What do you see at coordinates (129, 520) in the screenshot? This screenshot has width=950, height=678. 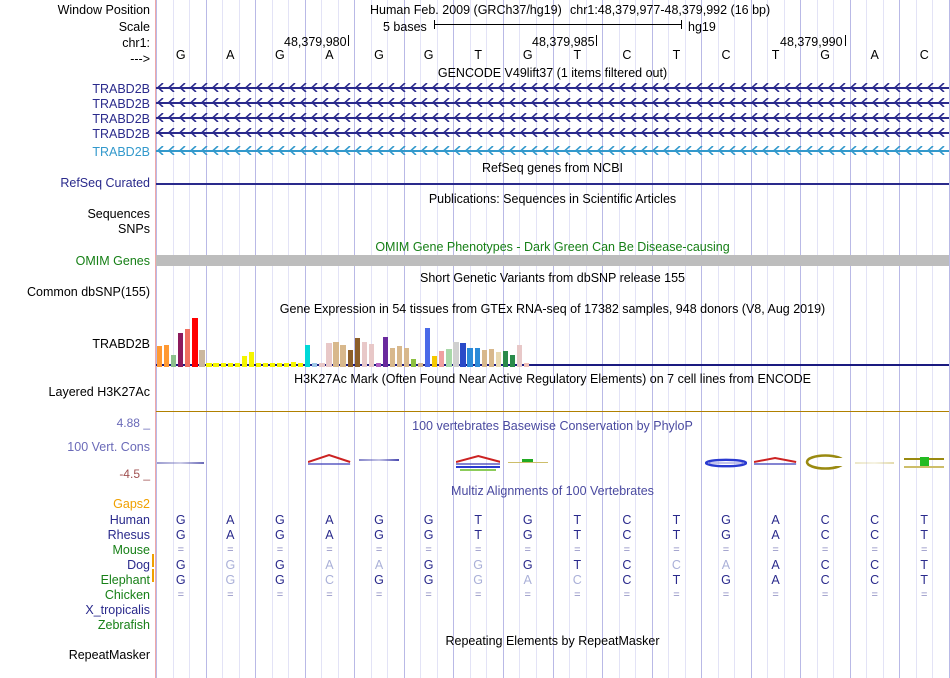 I see `species-label-human: Human` at bounding box center [129, 520].